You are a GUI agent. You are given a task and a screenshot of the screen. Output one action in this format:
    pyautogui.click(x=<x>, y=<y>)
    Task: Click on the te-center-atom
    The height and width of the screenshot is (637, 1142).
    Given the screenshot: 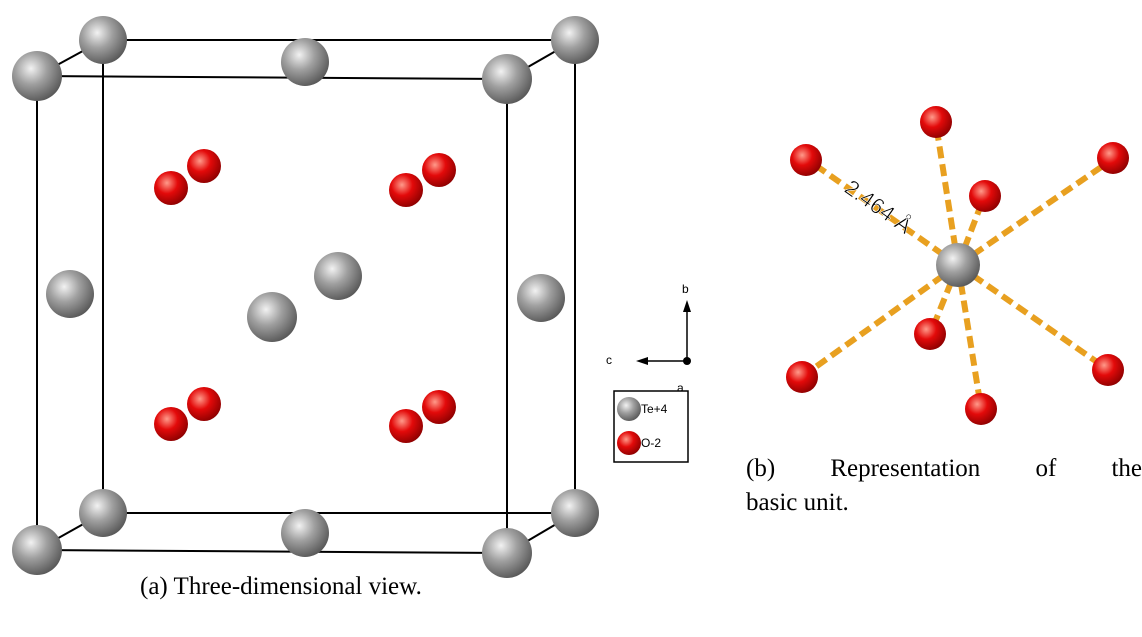 What is the action you would take?
    pyautogui.click(x=958, y=265)
    